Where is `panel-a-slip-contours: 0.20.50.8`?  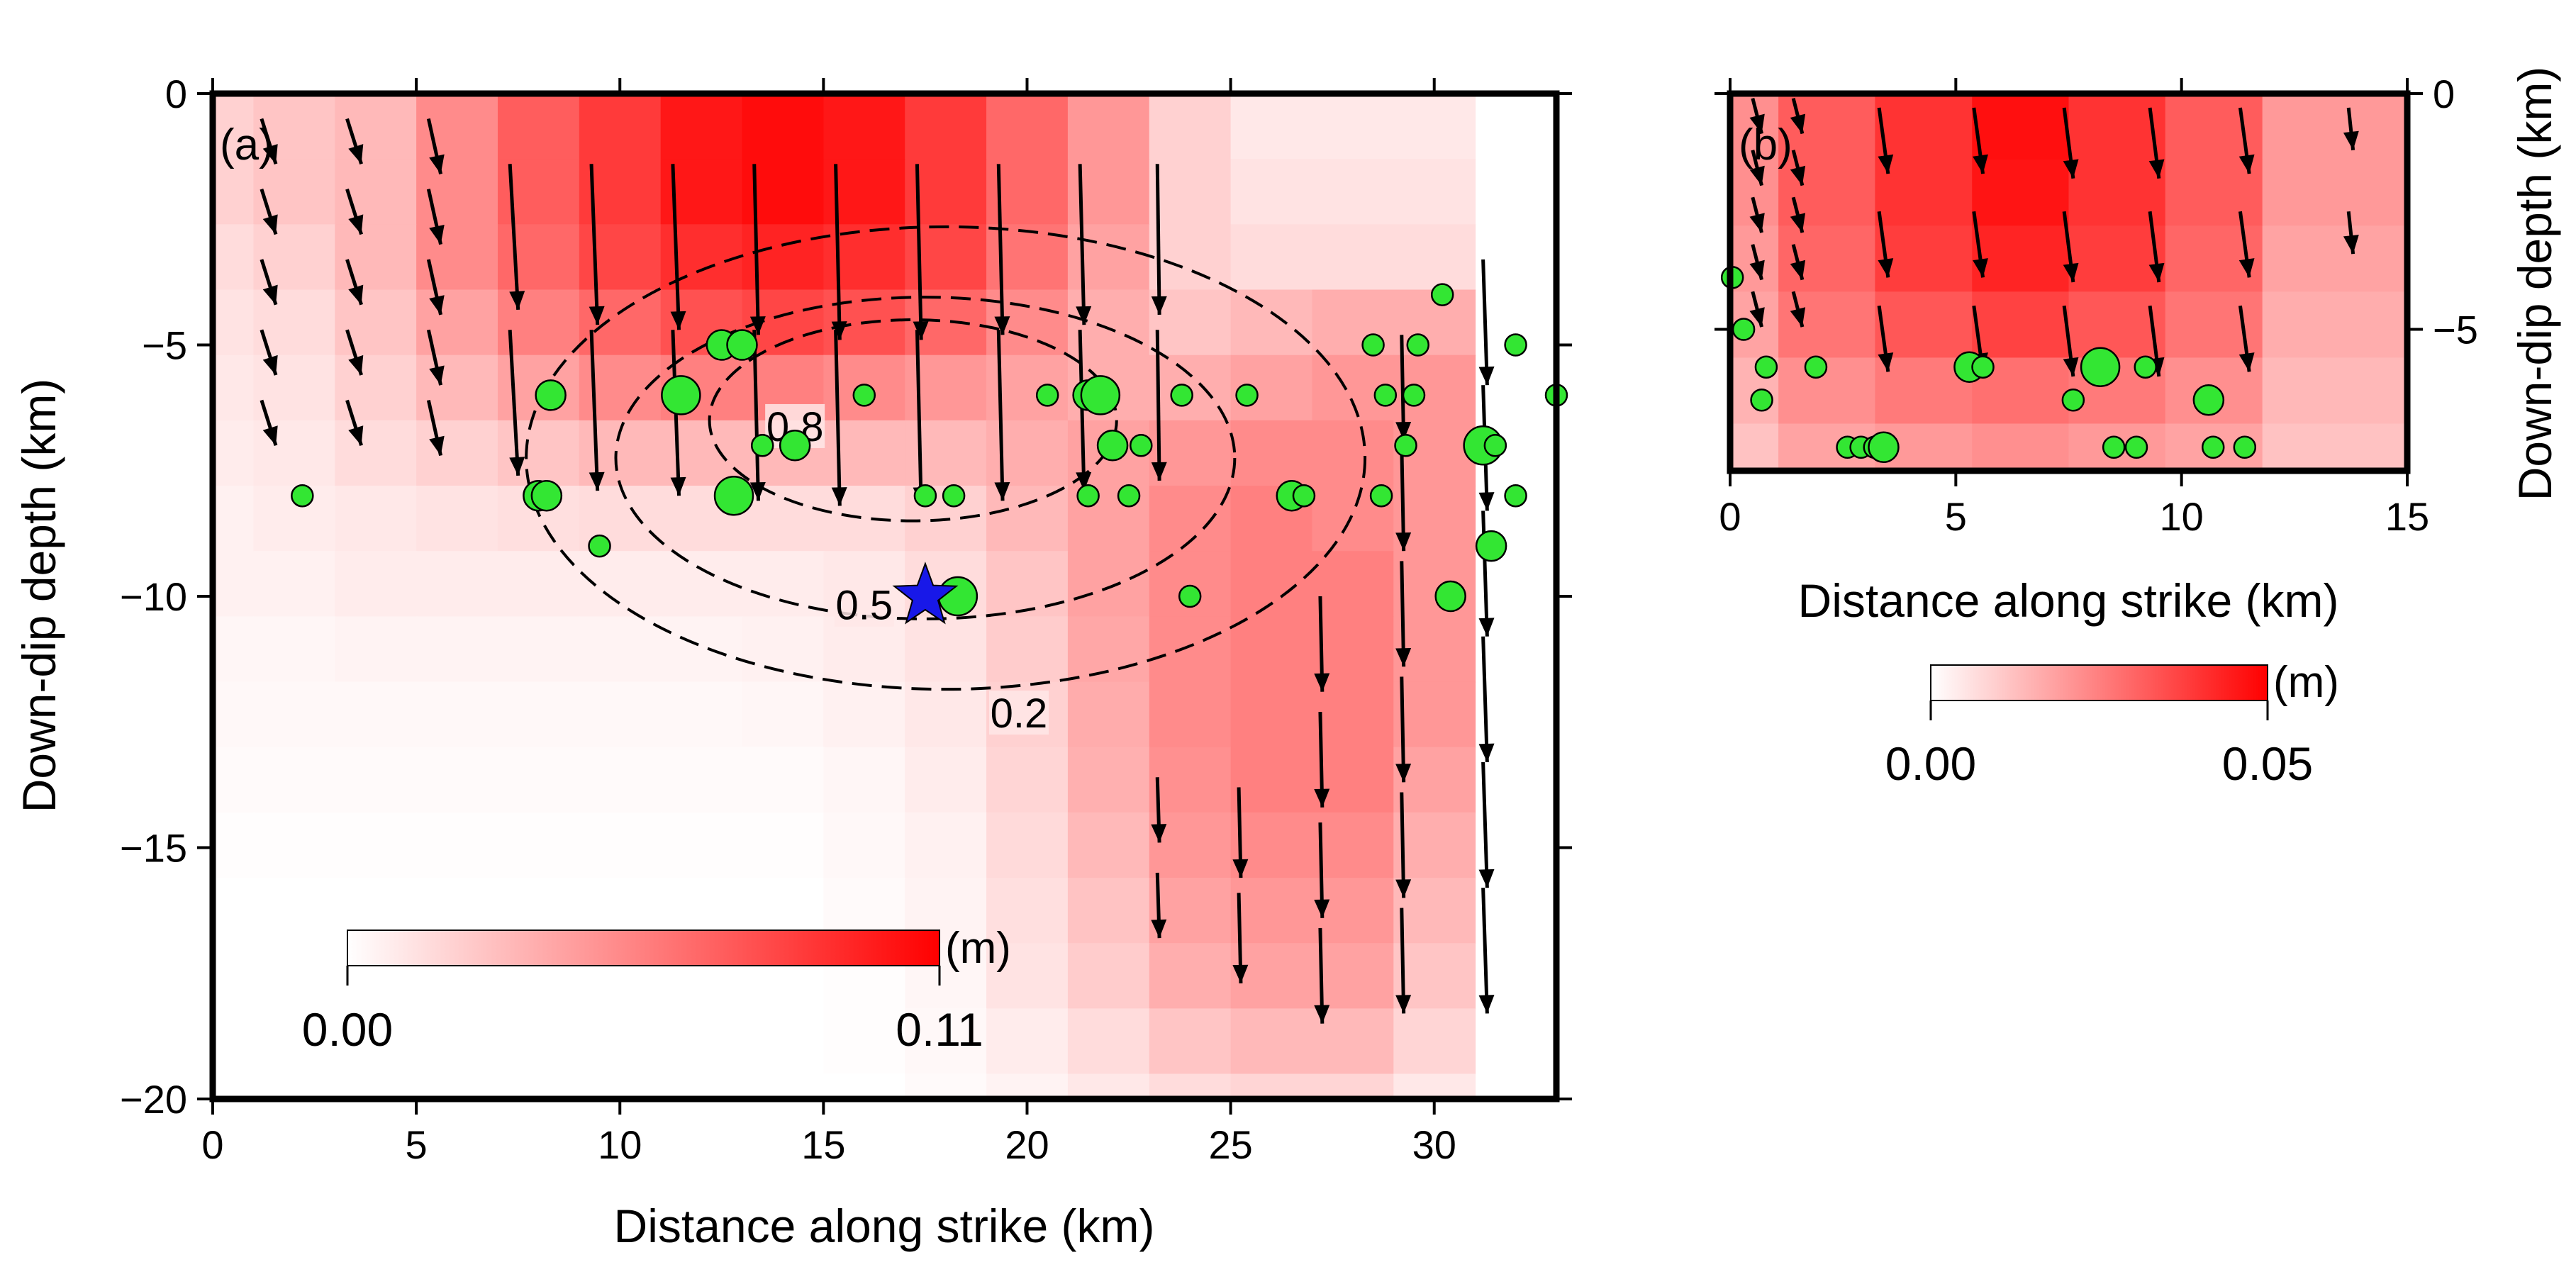 panel-a-slip-contours: 0.20.50.8 is located at coordinates (946, 481).